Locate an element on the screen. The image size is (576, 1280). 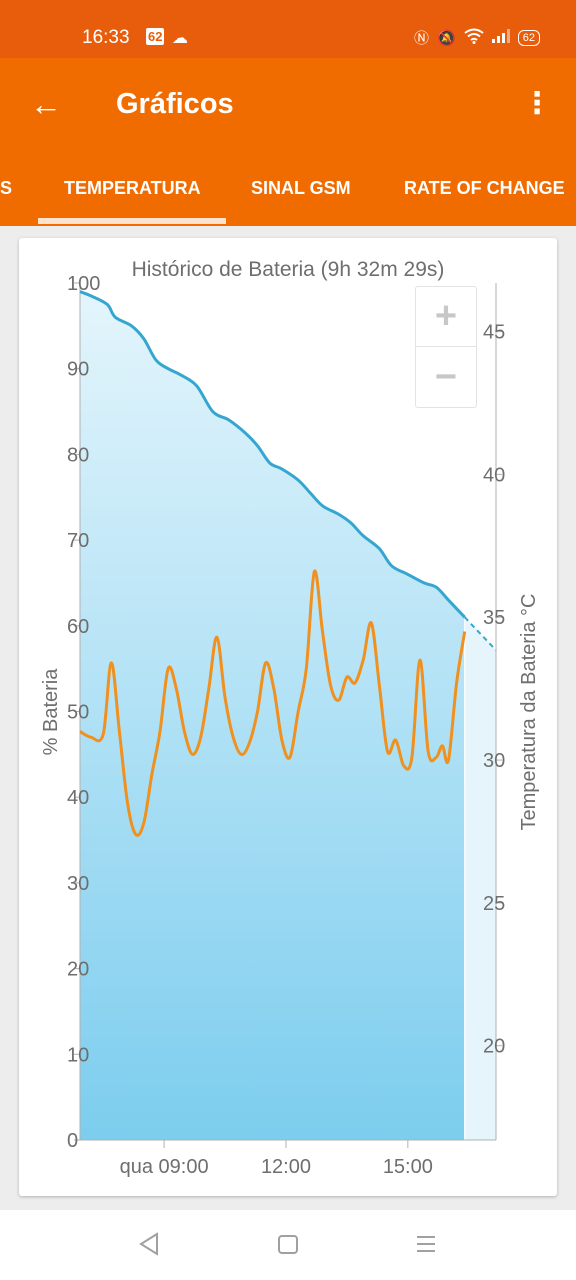
y-tick-label-80: 80 is located at coordinates (78, 455).